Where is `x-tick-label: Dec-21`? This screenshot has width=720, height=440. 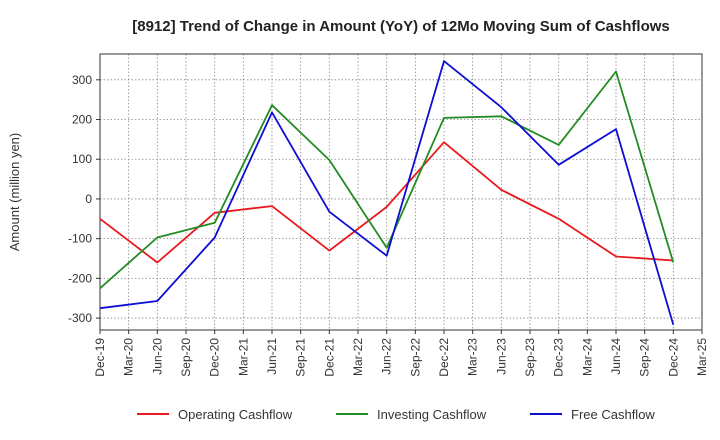 x-tick-label: Dec-21 is located at coordinates (329, 357).